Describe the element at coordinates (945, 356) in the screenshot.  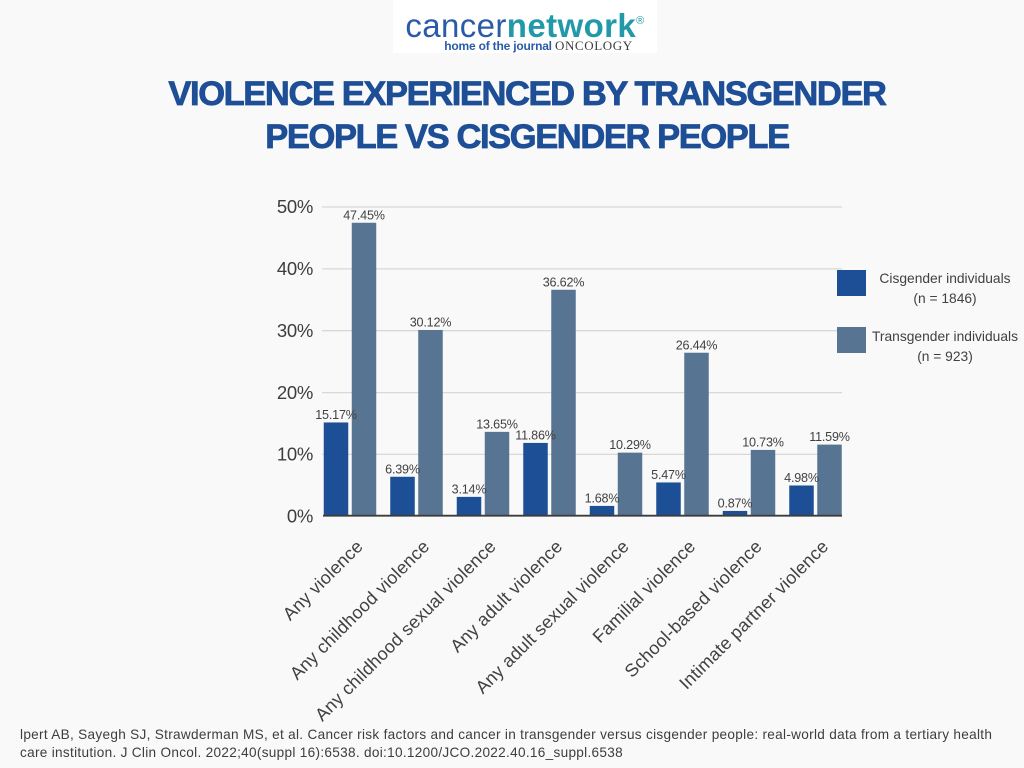
I see `svg-text: (n = 923)` at that location.